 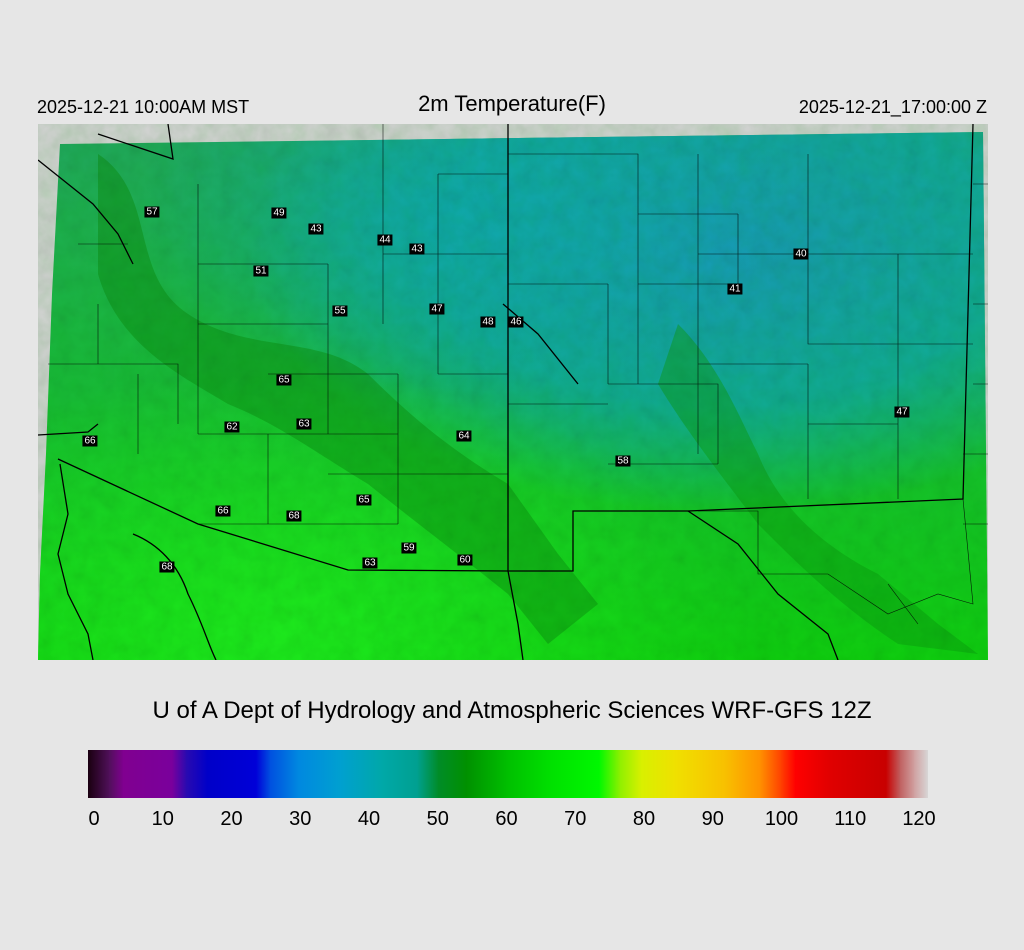 I want to click on colorbar-tick-label: 90, so click(x=712, y=819).